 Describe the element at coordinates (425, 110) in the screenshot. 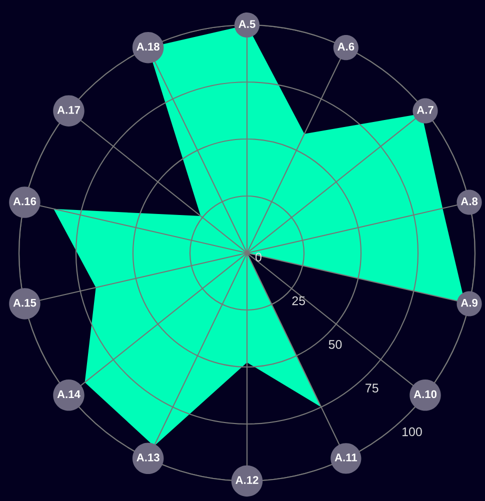

I see `spoke-label: A.7` at that location.